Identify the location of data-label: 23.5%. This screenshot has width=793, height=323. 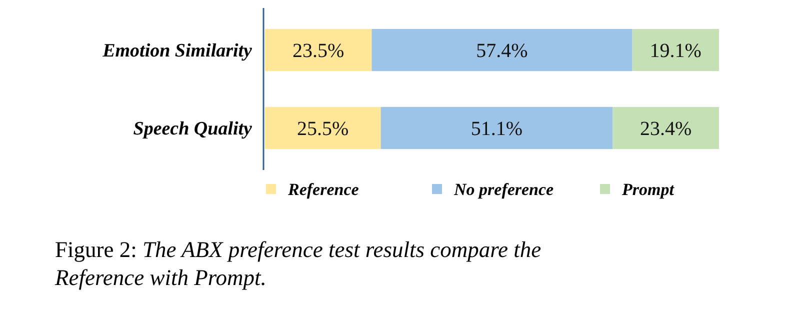
(318, 51).